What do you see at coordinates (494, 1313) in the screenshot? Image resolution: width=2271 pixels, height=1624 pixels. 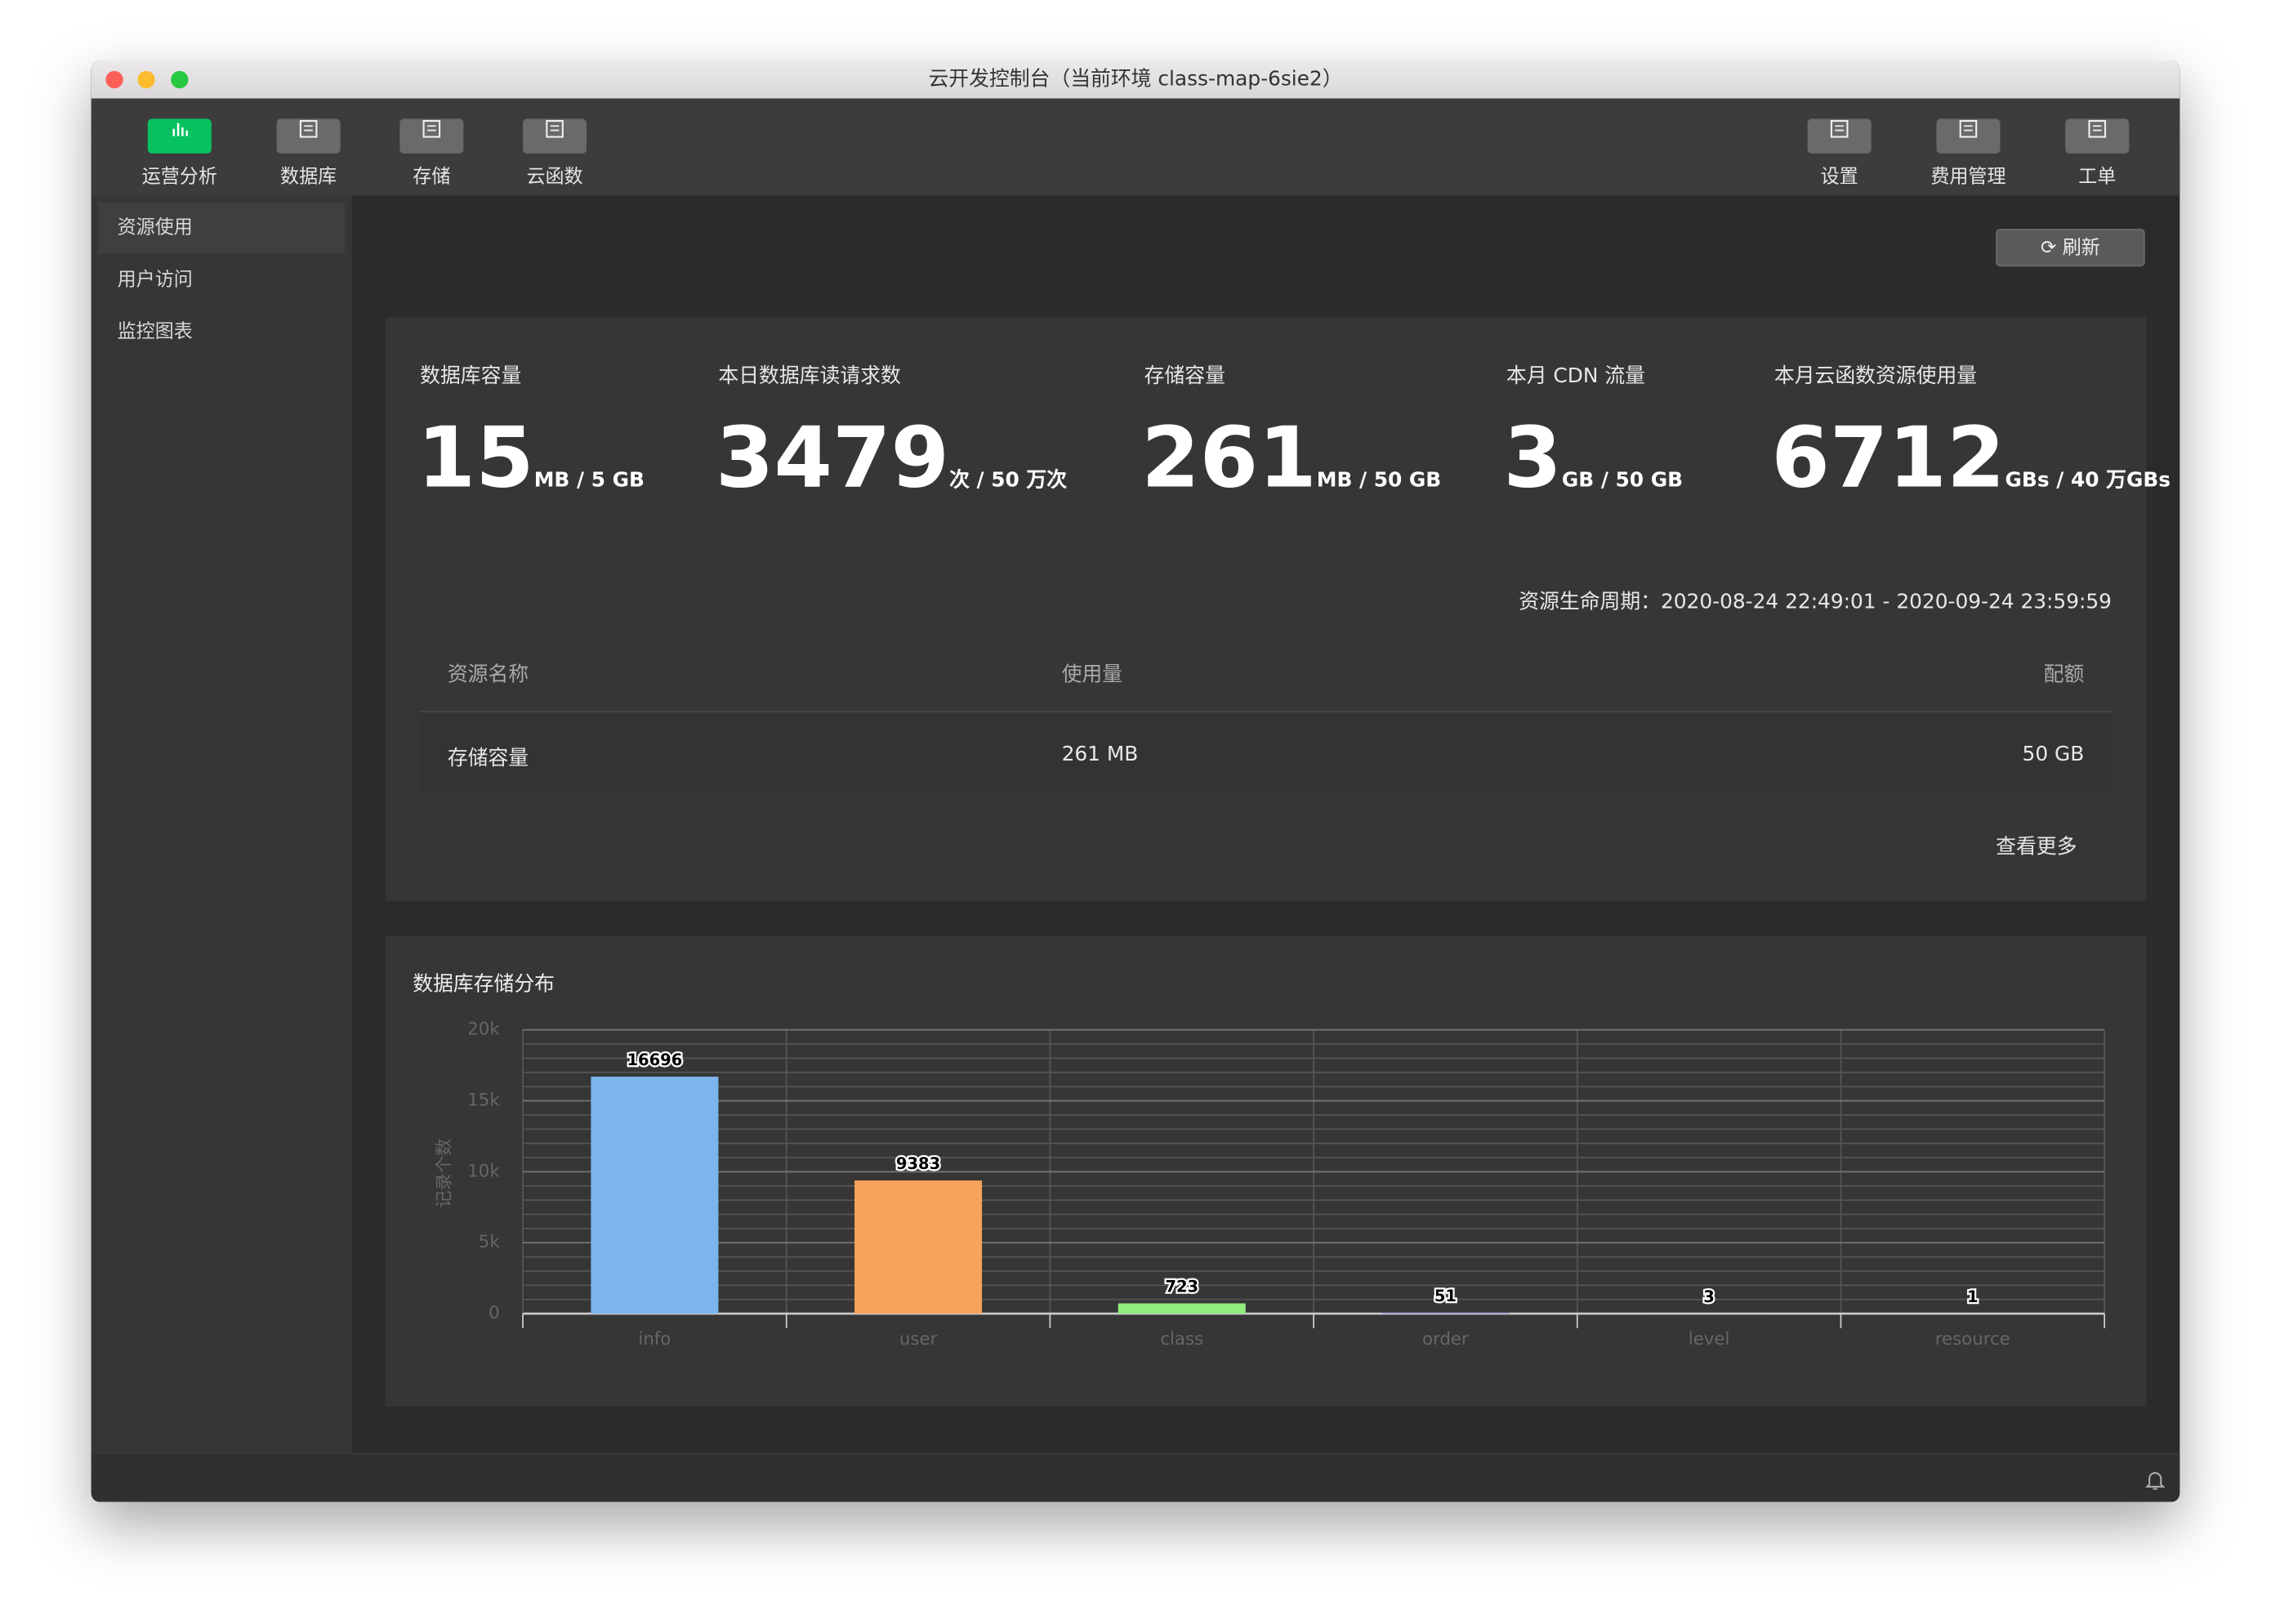 I see `y-tick-label: 0` at bounding box center [494, 1313].